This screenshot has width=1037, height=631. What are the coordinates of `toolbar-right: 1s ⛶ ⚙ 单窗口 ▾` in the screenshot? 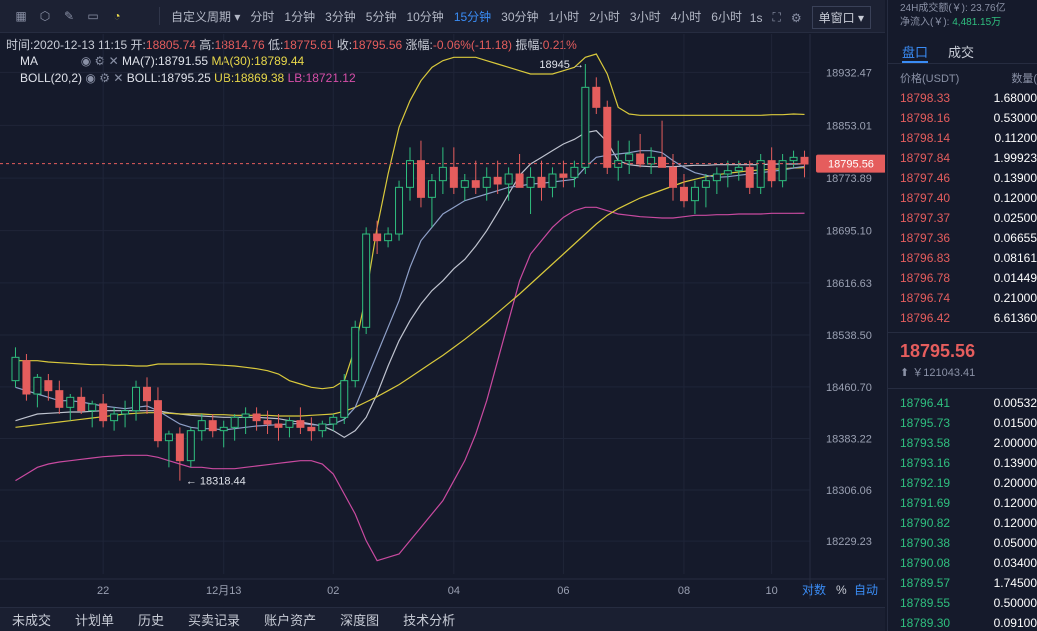 It's located at (810, 17).